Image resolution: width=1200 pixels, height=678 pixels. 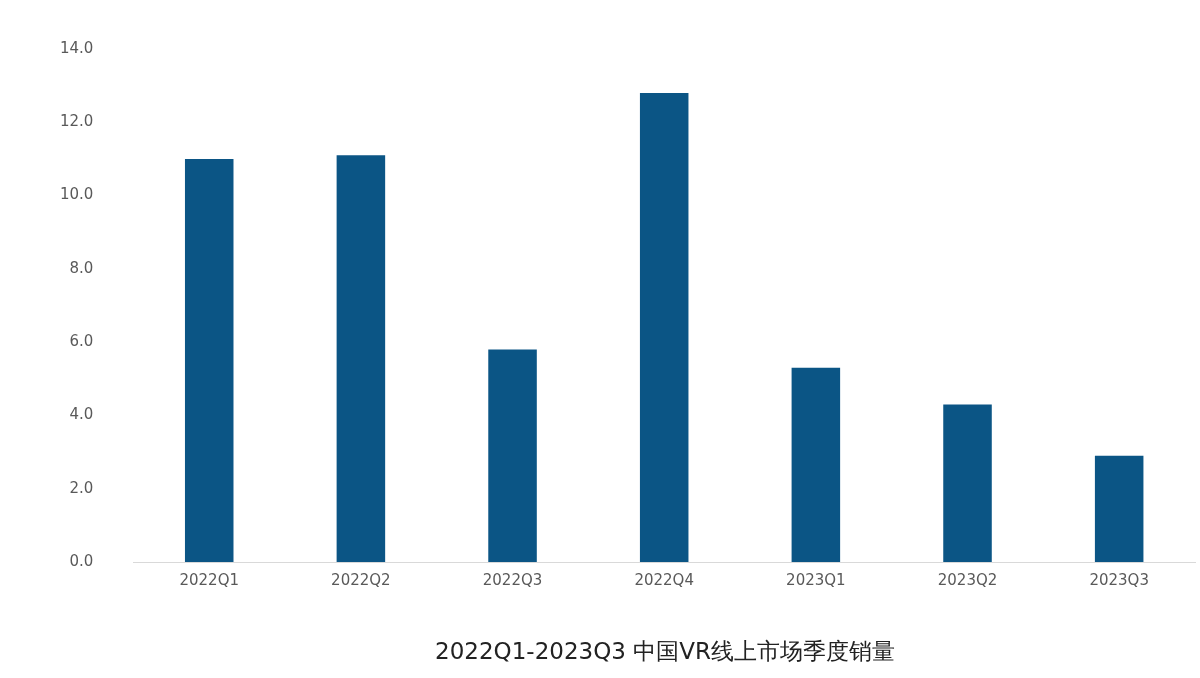 I want to click on x-tick-label: 2022Q1, so click(x=209, y=579).